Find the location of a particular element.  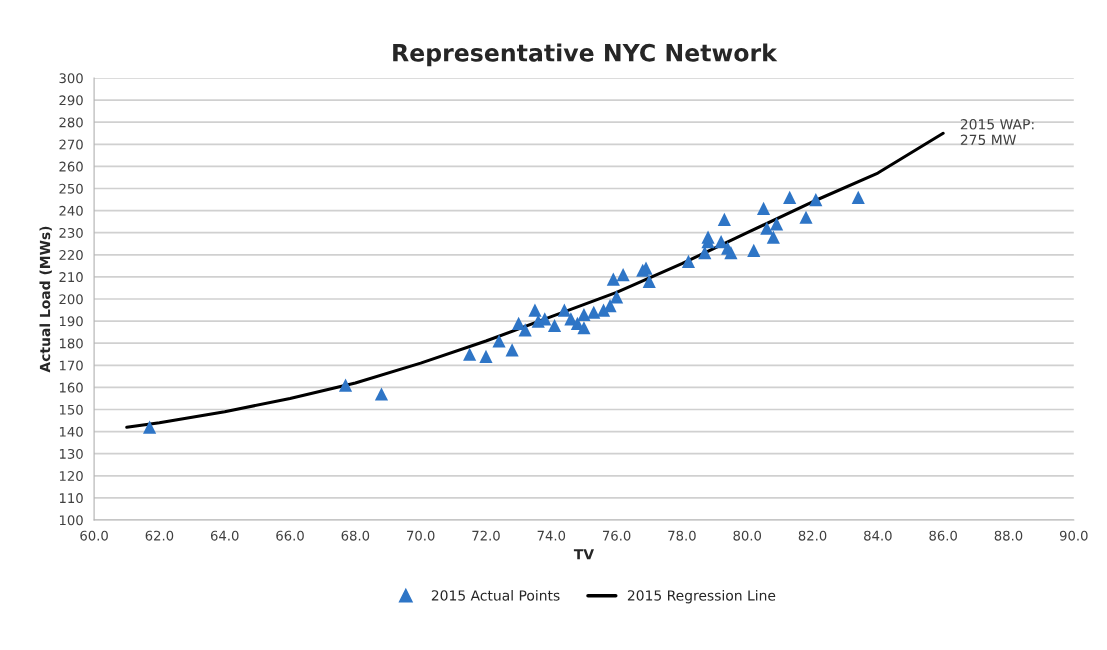

x-tick-label: 86.0 is located at coordinates (943, 535).